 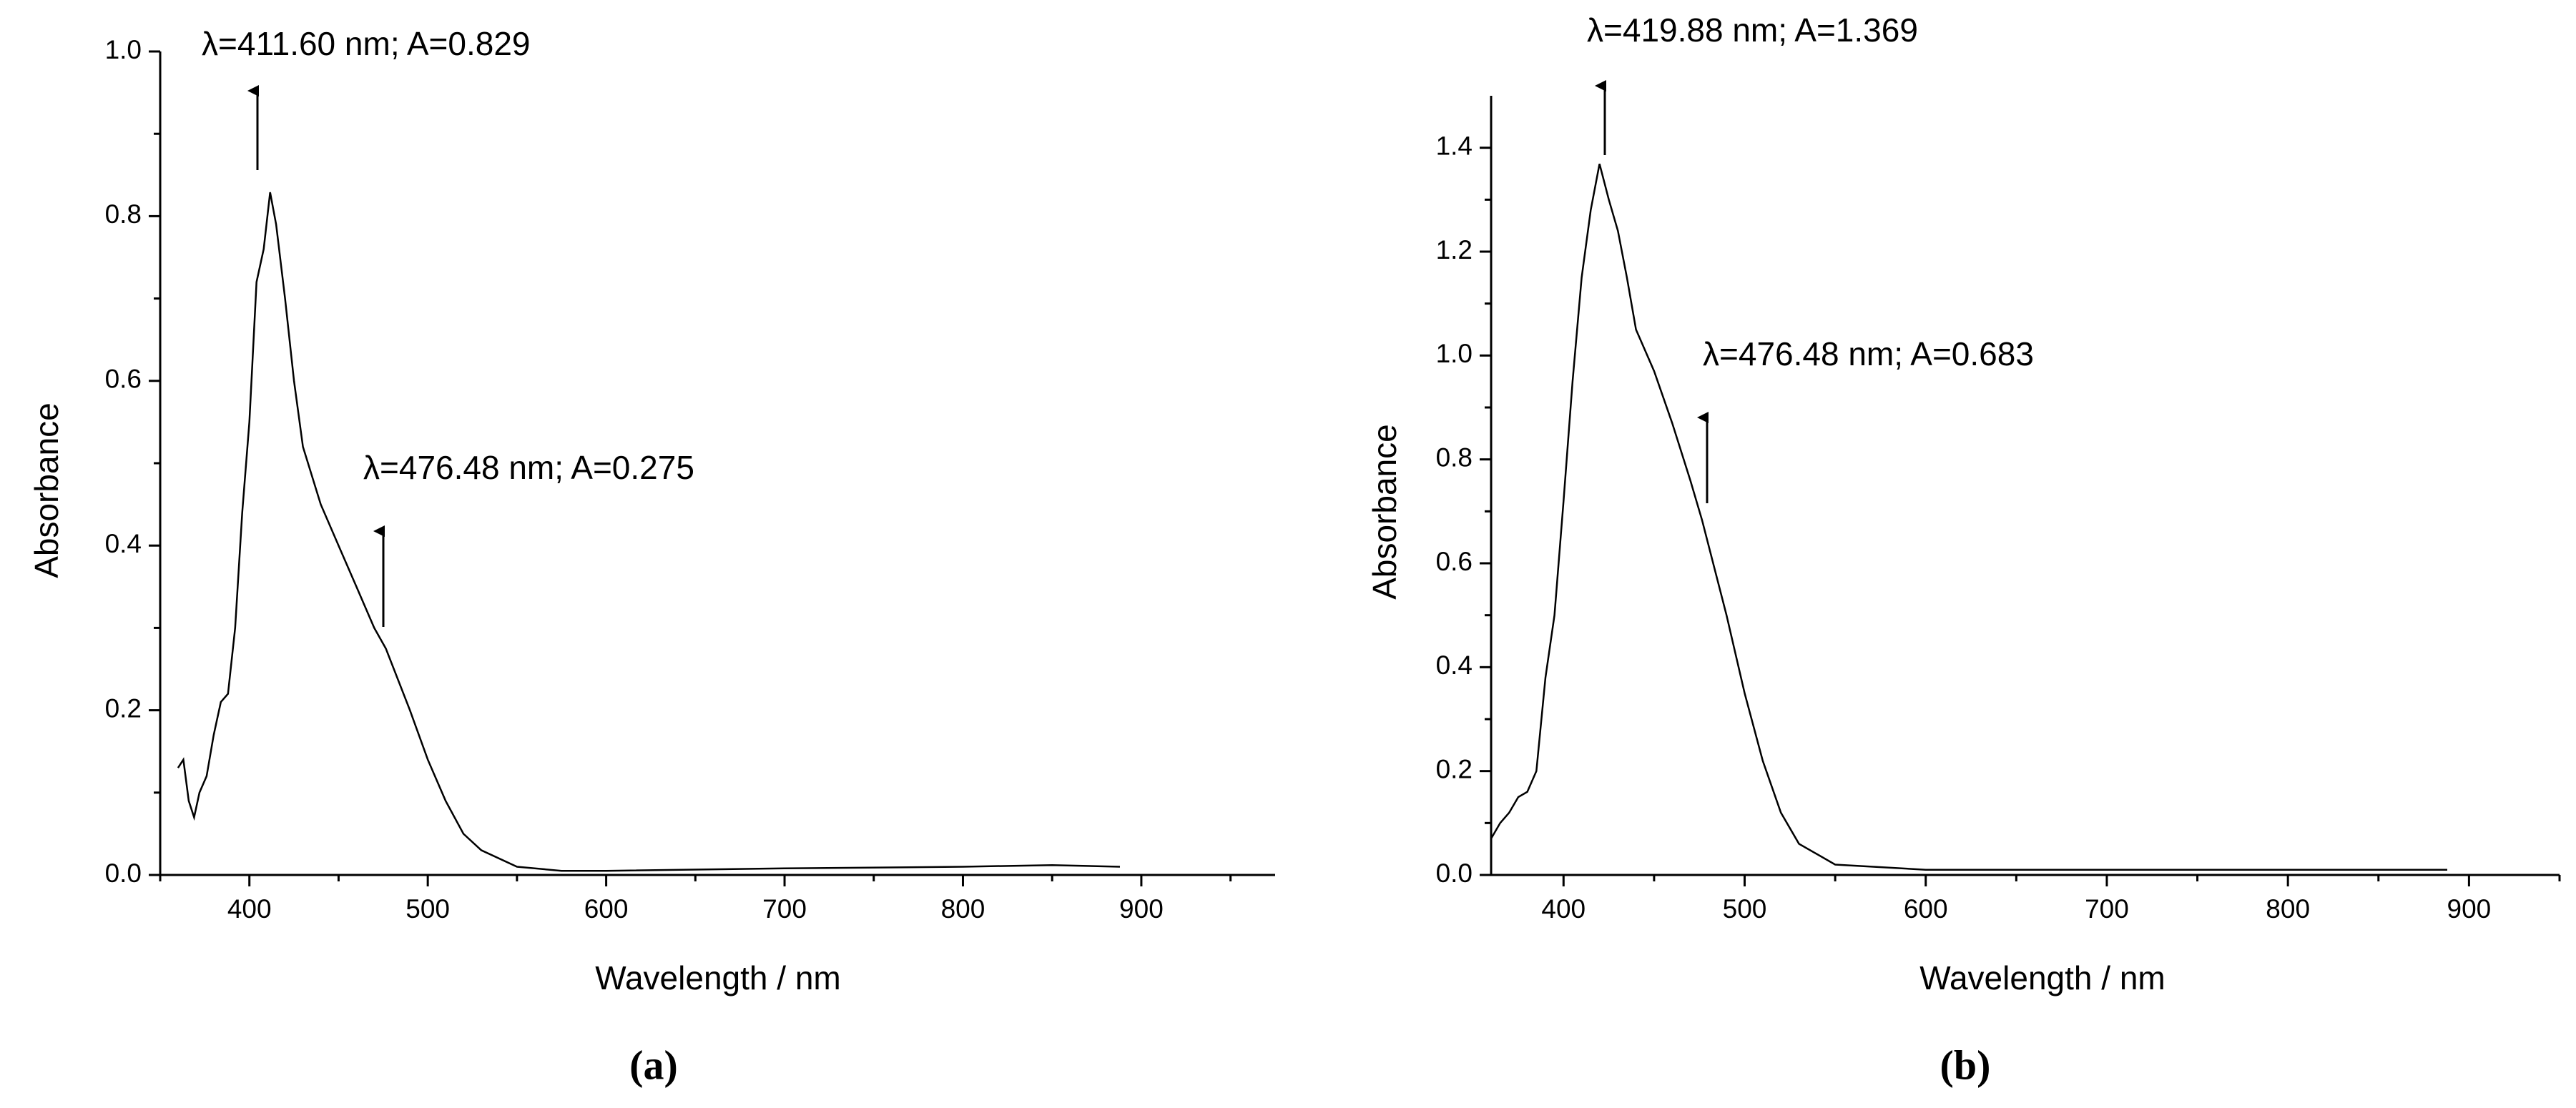 I want to click on panel-label: (a), so click(x=654, y=1065).